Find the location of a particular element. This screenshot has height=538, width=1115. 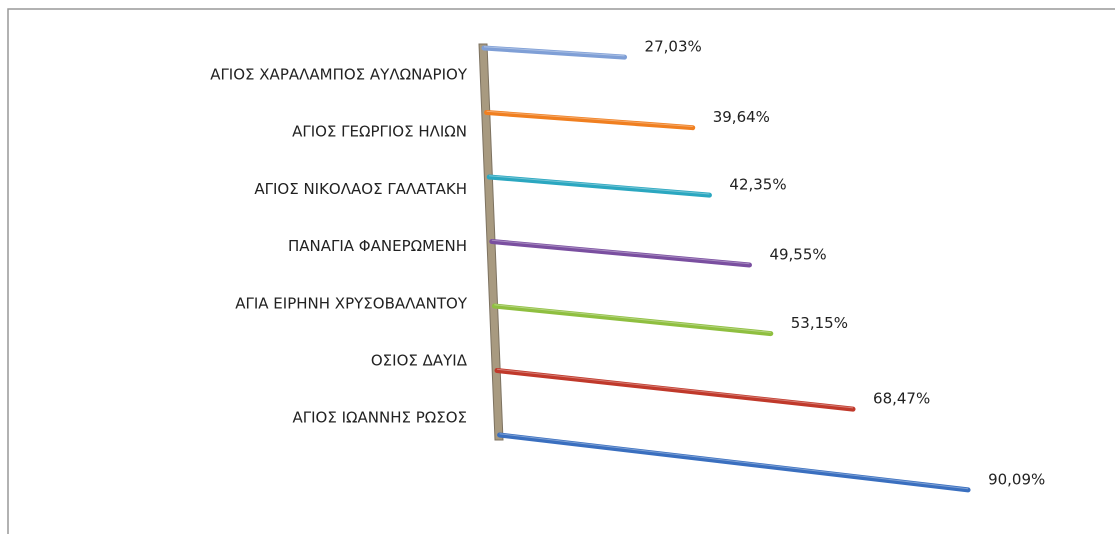

data-label: 42,35% is located at coordinates (757, 185).